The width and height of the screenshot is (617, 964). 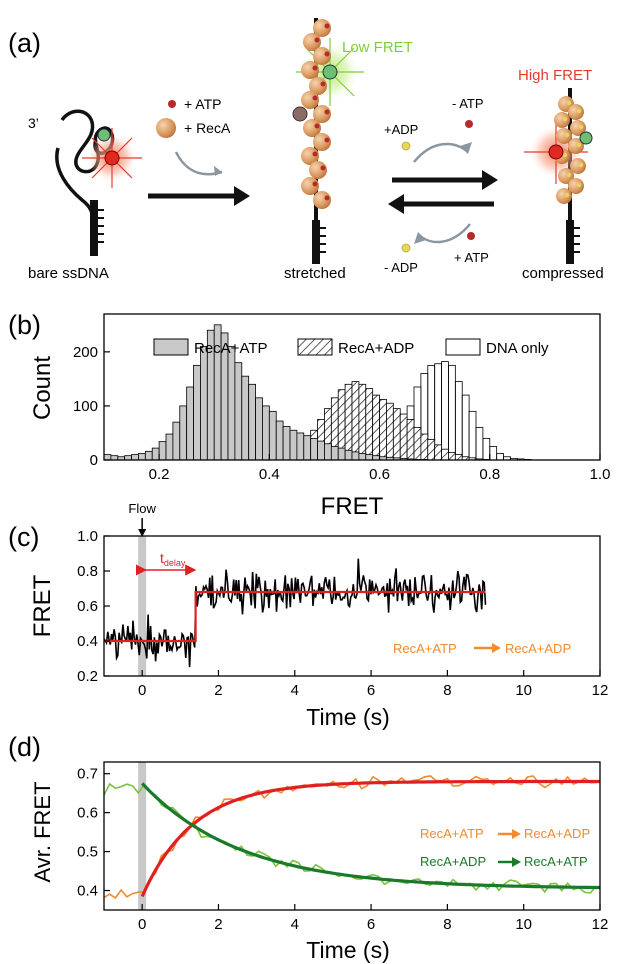 I want to click on fret-trace, so click(x=295, y=613).